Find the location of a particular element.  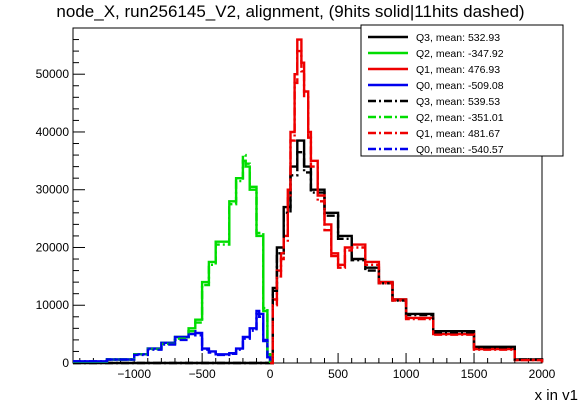

x-tick-label: −1000 is located at coordinates (134, 374).